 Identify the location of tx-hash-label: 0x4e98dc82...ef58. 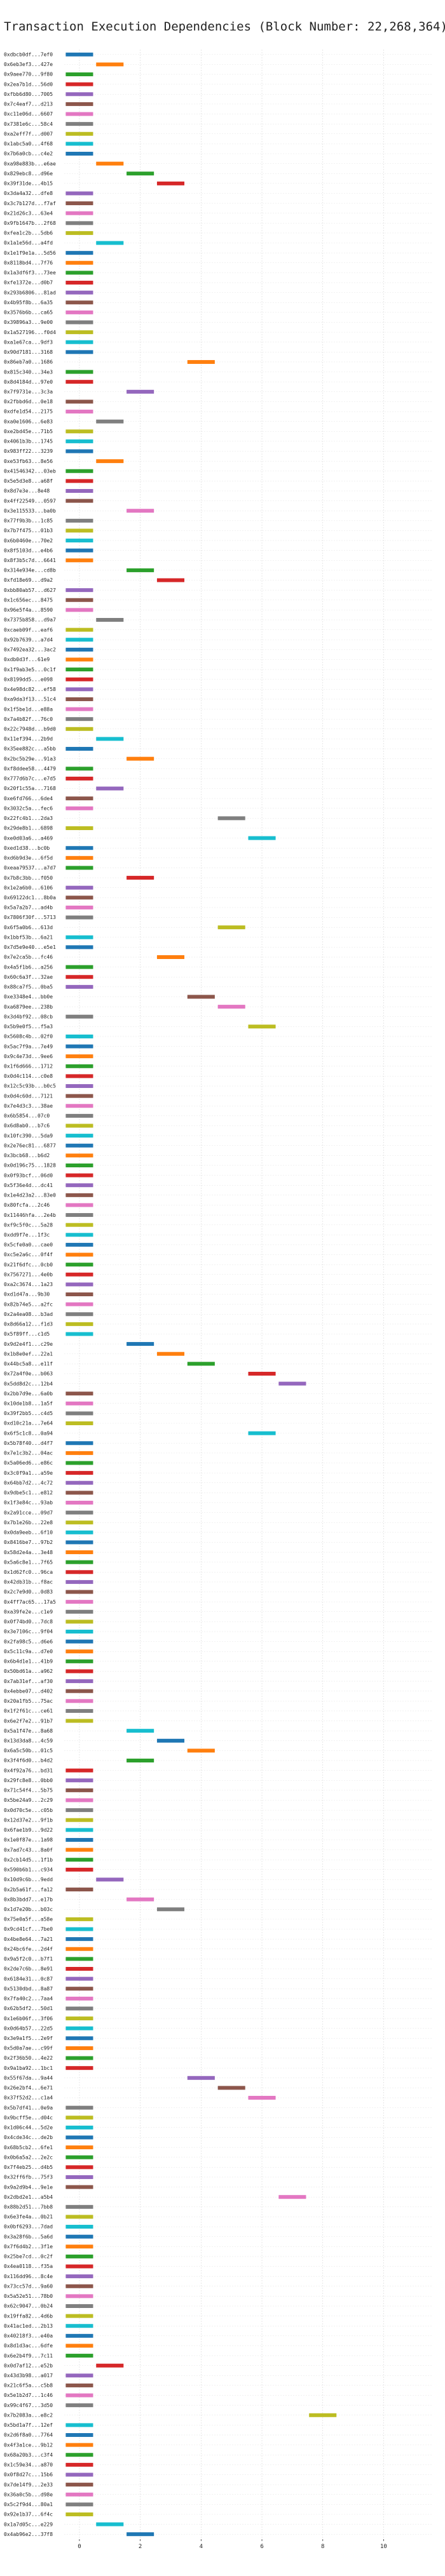
(30, 689).